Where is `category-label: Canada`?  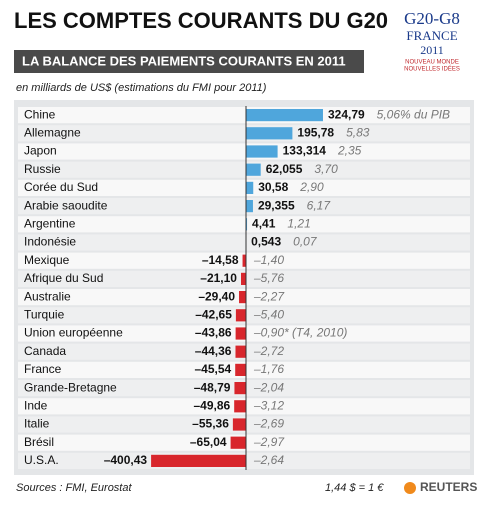
category-label: Canada is located at coordinates (45, 351).